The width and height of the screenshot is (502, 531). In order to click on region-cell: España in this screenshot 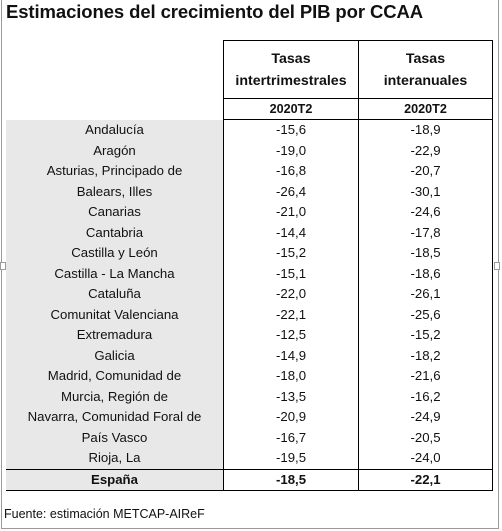, I will do `click(115, 479)`.